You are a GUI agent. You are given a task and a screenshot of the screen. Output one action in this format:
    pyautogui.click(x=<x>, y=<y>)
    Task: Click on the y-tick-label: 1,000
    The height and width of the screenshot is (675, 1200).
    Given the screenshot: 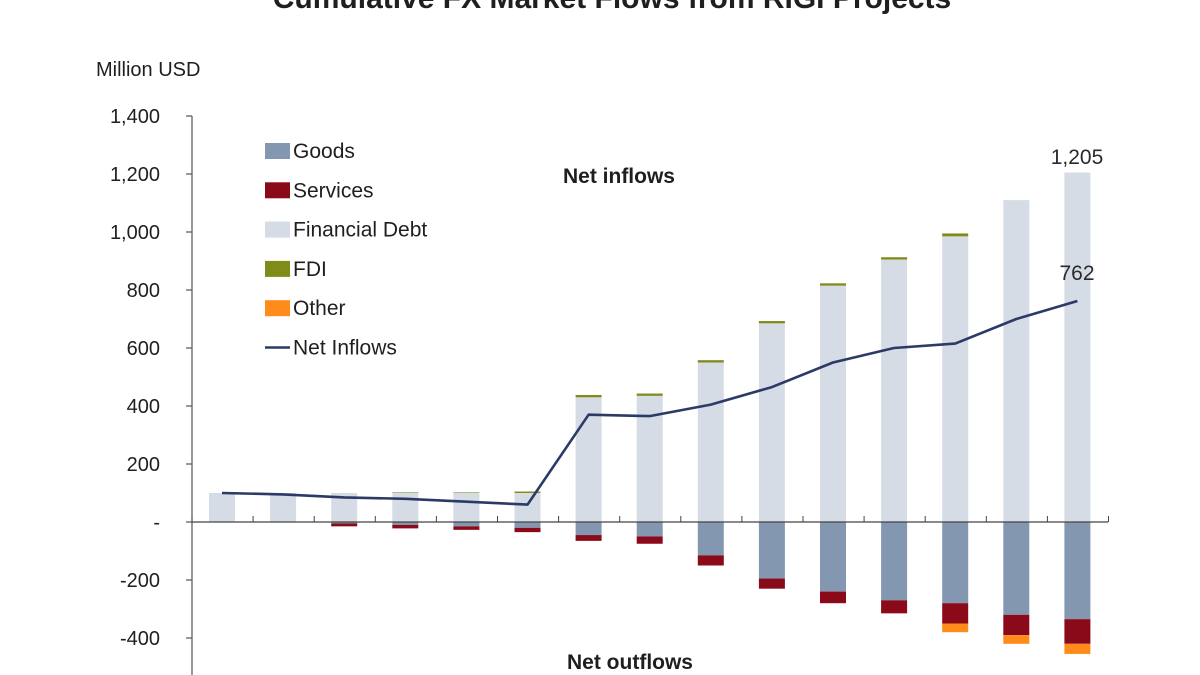 What is the action you would take?
    pyautogui.click(x=135, y=233)
    